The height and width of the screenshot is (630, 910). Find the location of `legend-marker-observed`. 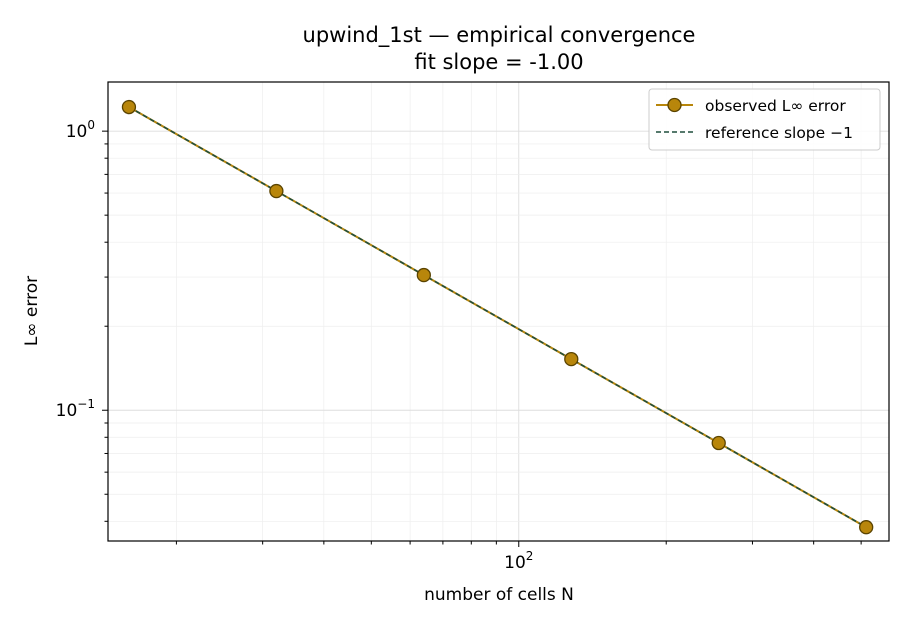

legend-marker-observed is located at coordinates (674, 105).